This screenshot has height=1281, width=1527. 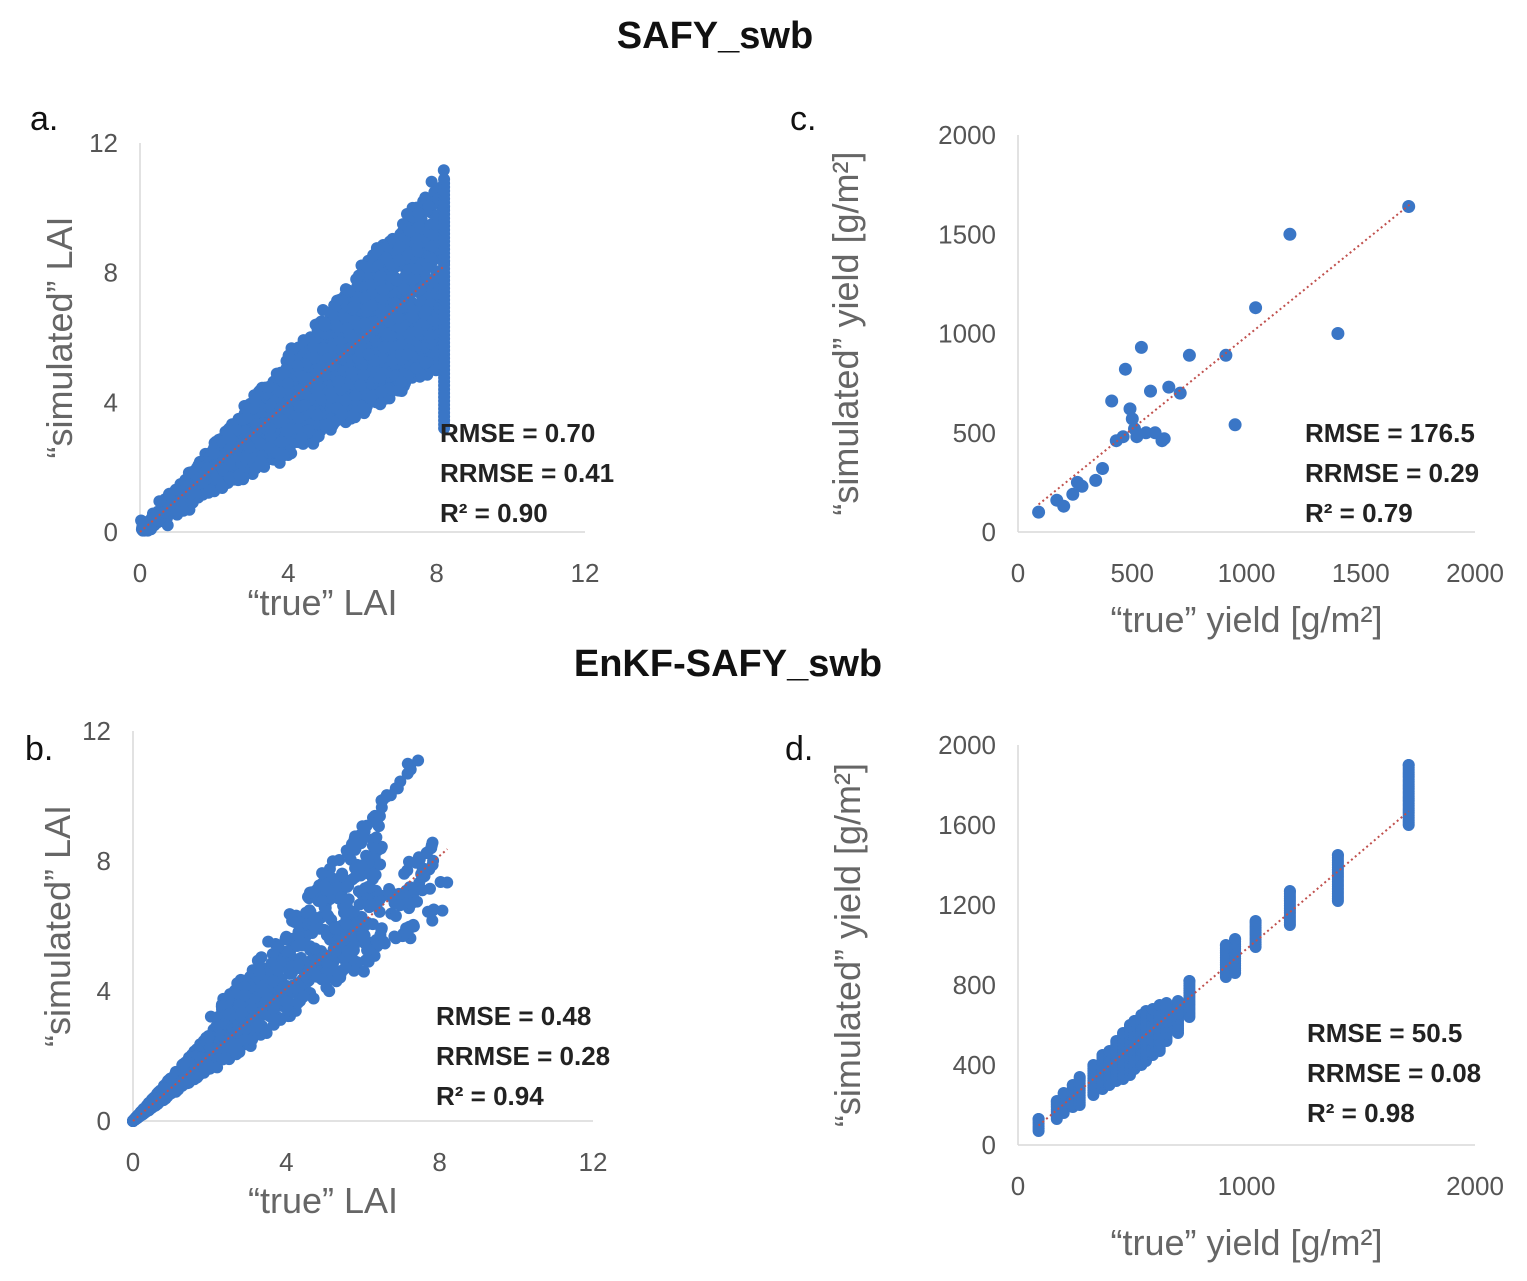 What do you see at coordinates (1475, 1186) in the screenshot?
I see `x-tick-label: 2000` at bounding box center [1475, 1186].